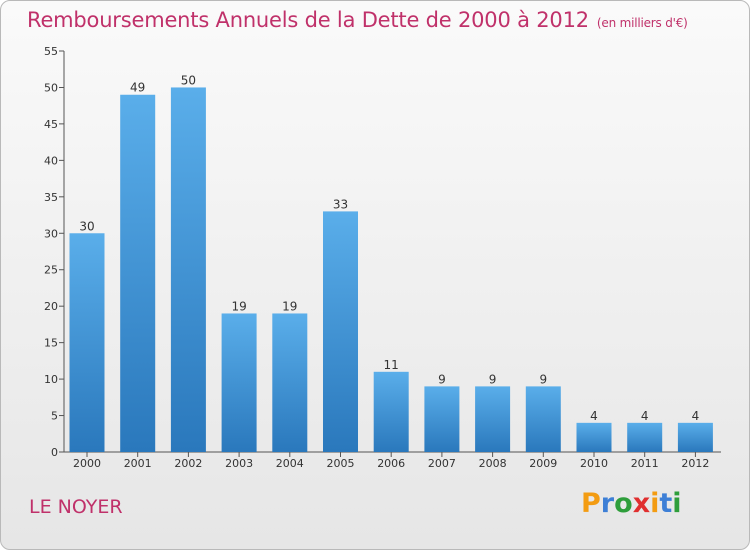 The height and width of the screenshot is (550, 750). I want to click on logo-letter: P, so click(591, 503).